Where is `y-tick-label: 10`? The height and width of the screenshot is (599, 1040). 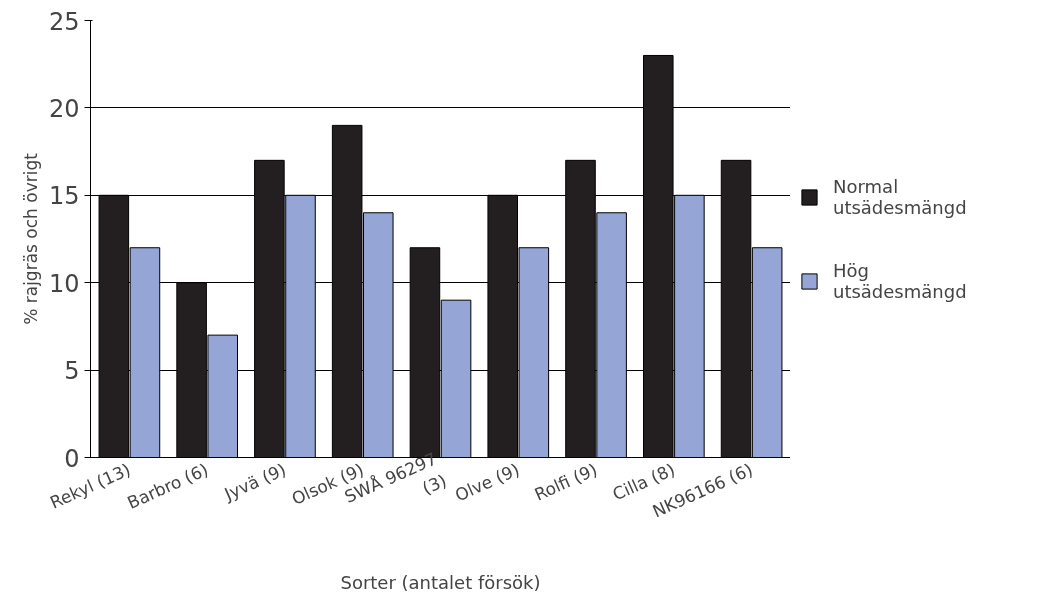 y-tick-label: 10 is located at coordinates (64, 283).